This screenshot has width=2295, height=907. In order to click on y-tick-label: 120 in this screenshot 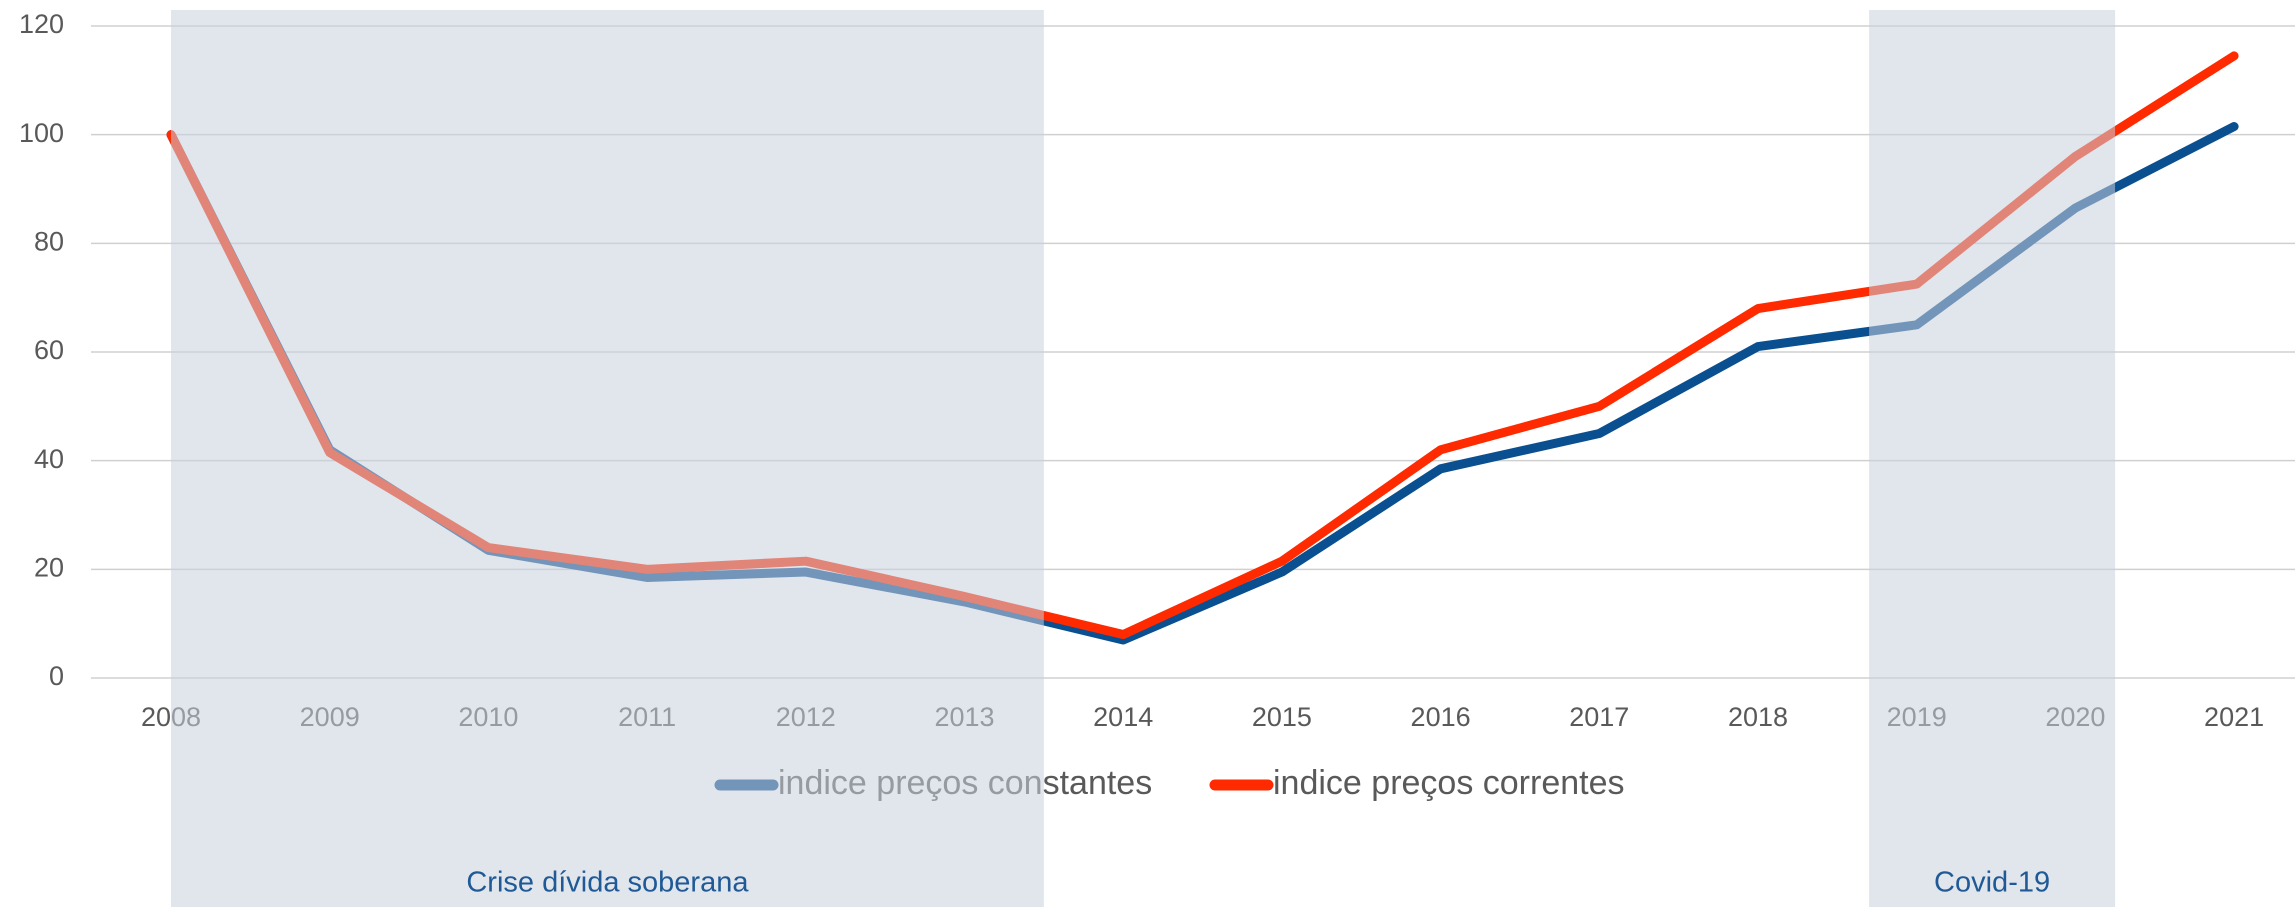, I will do `click(41, 24)`.